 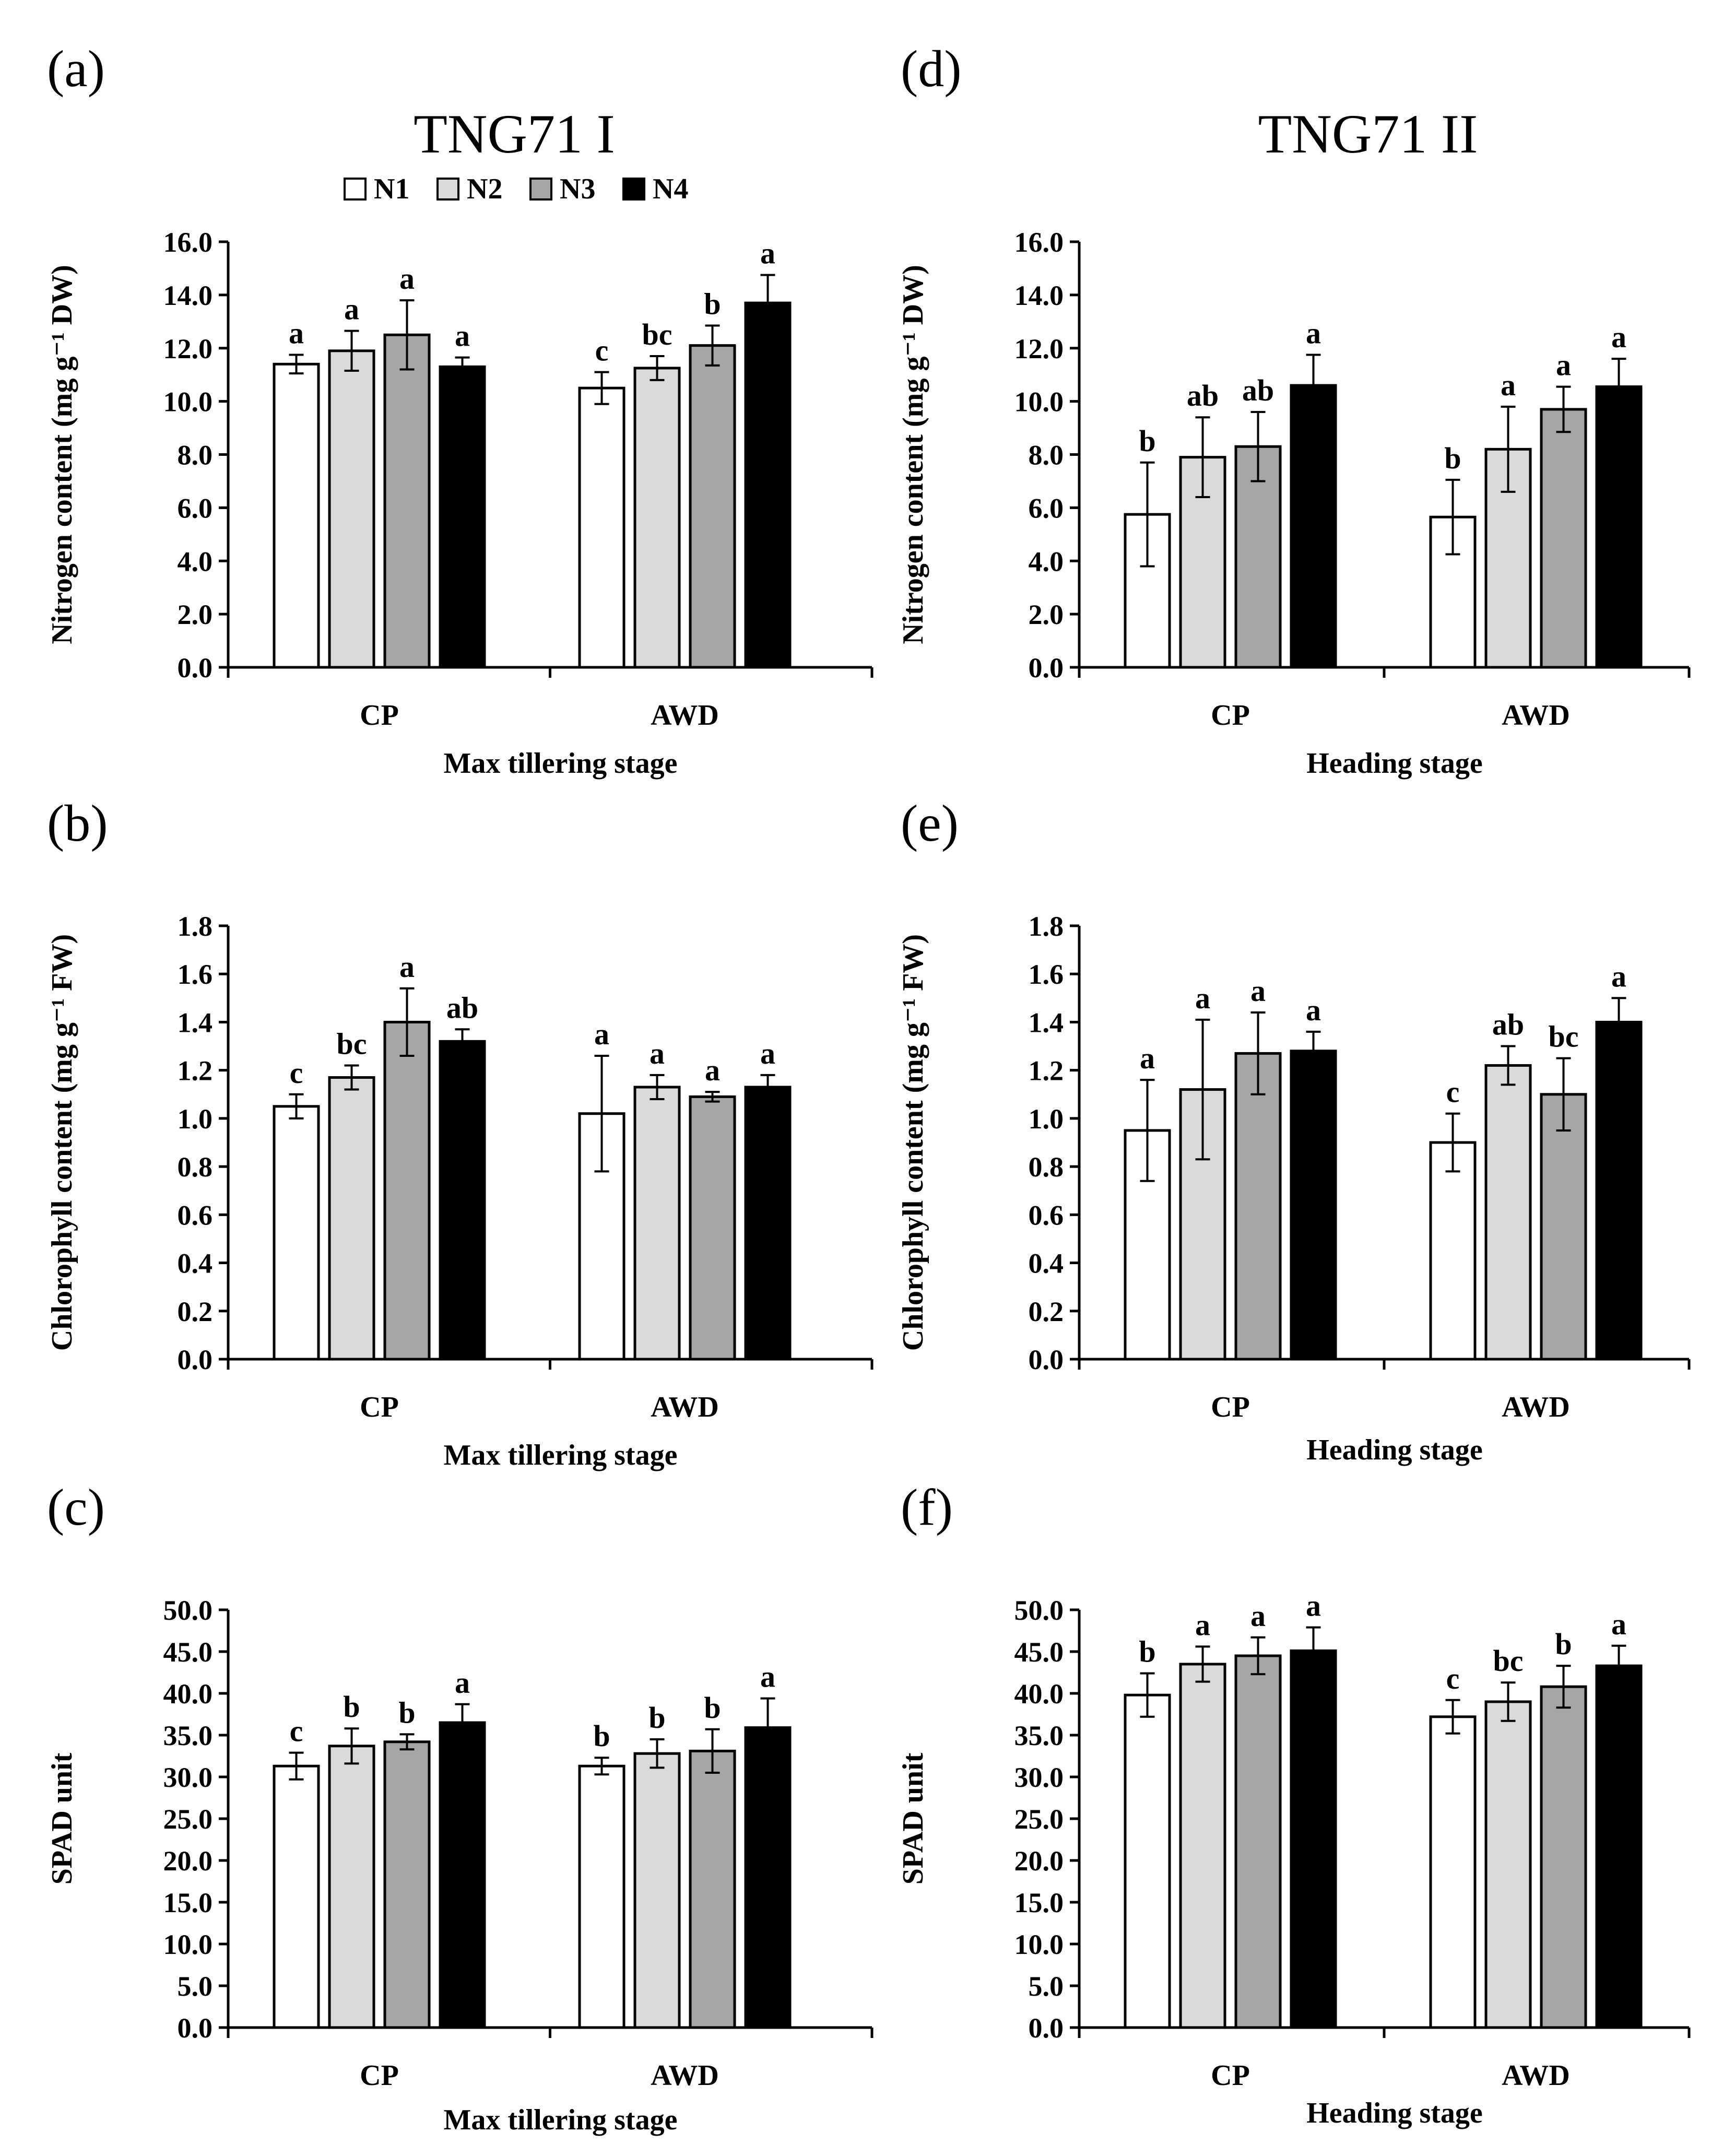 I want to click on y-tick-label: 50.0, so click(x=188, y=1611).